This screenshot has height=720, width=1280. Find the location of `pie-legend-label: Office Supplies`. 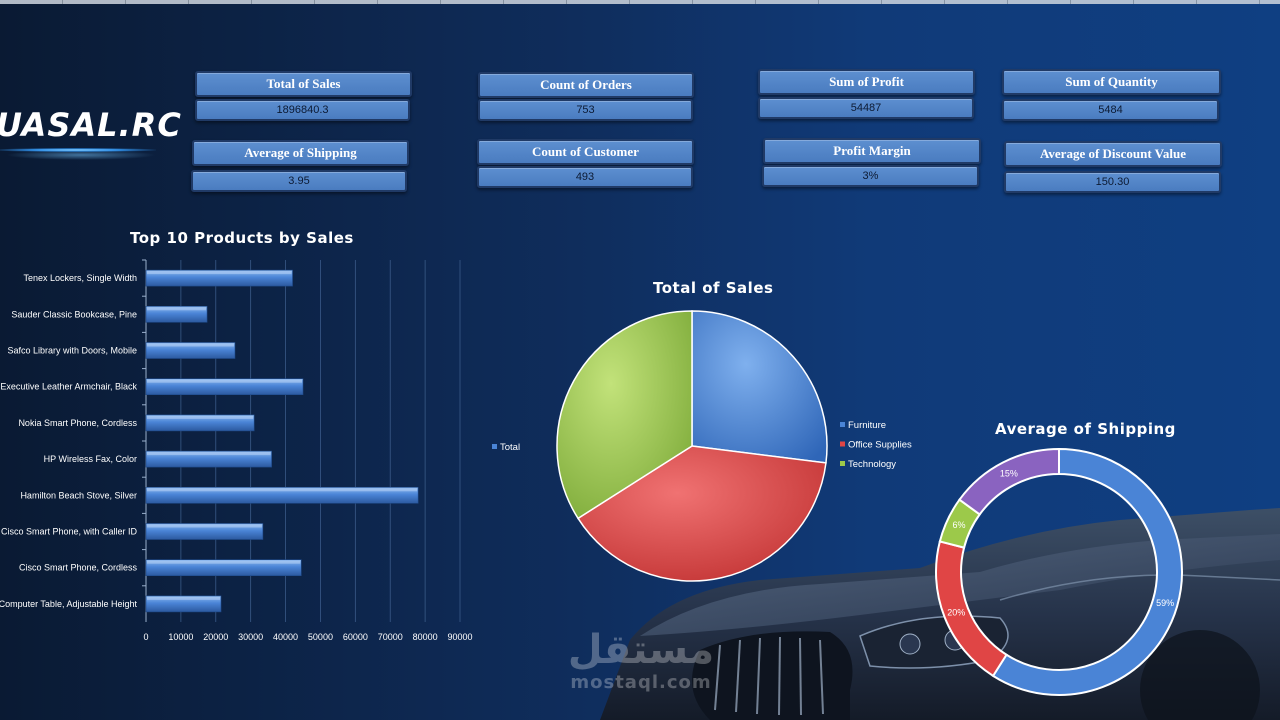

pie-legend-label: Office Supplies is located at coordinates (880, 445).